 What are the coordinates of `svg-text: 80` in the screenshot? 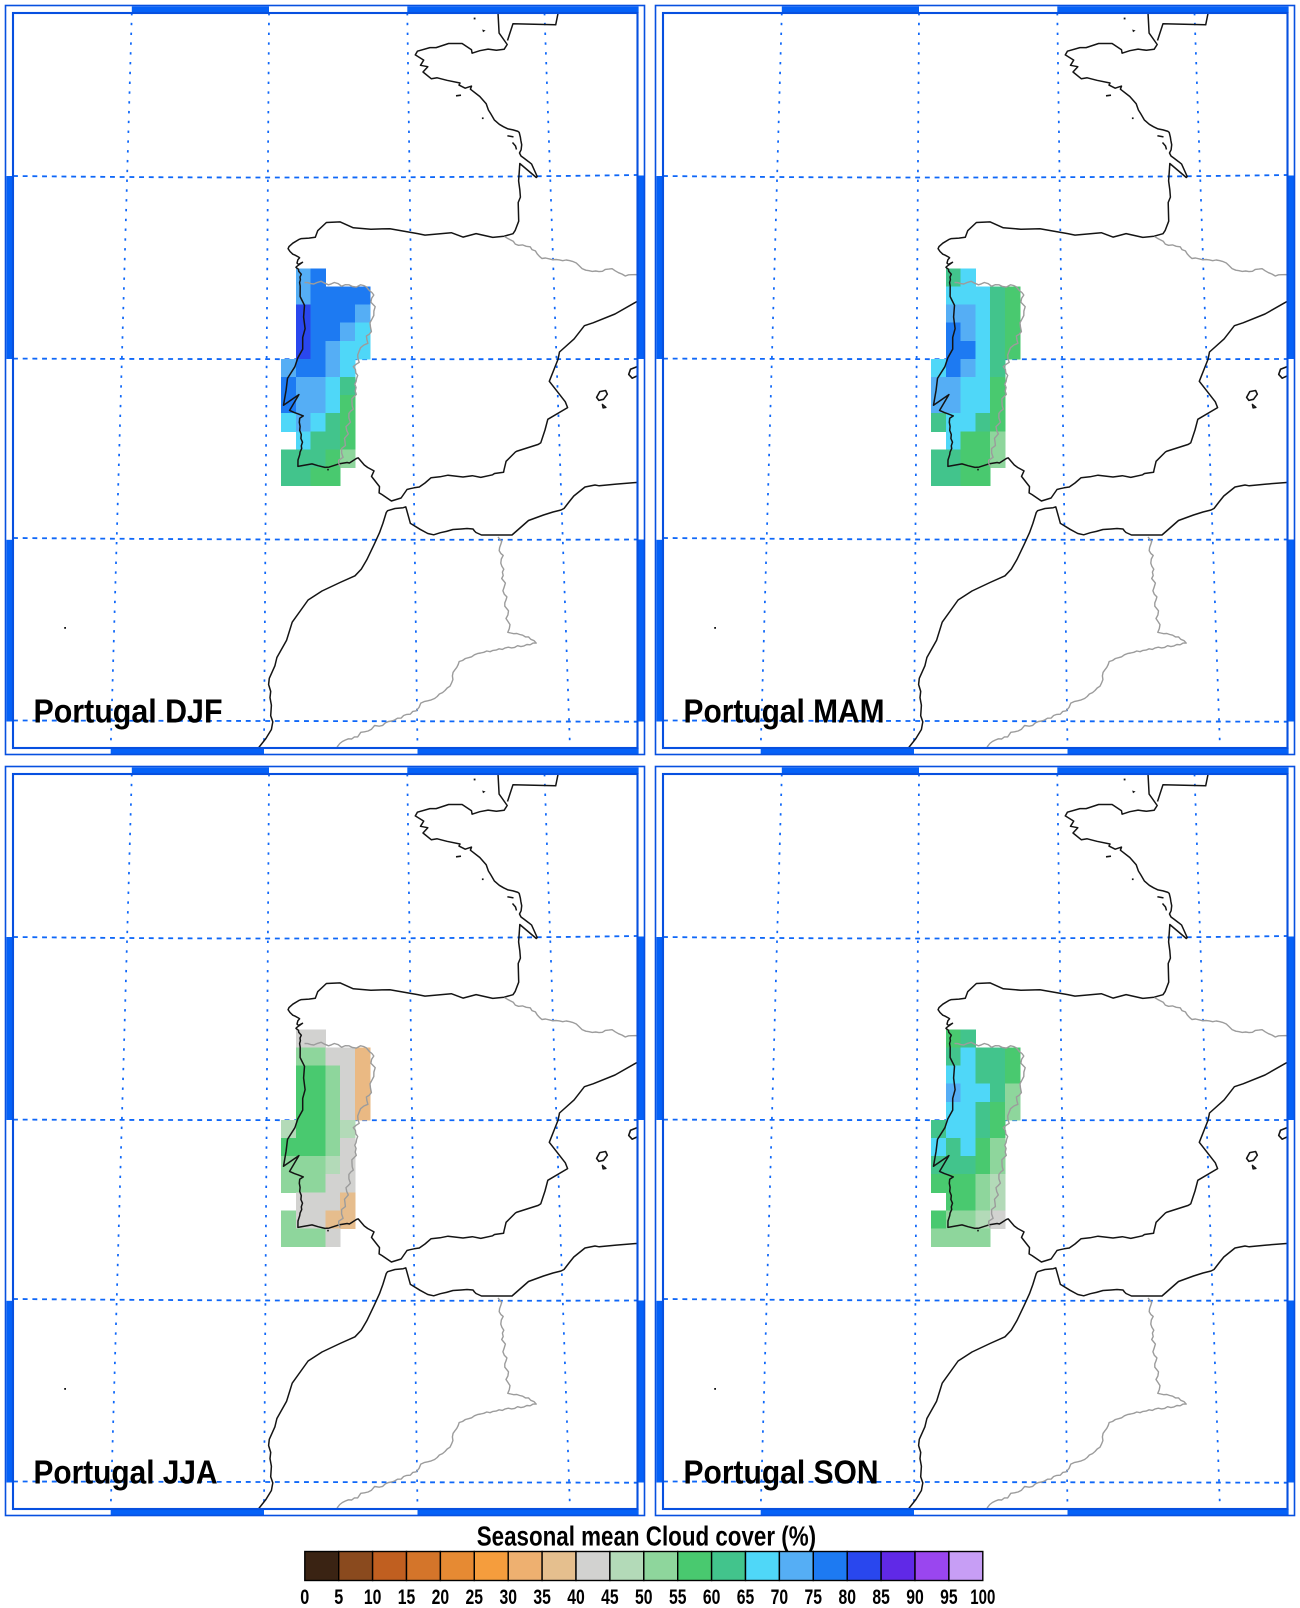 It's located at (847, 1597).